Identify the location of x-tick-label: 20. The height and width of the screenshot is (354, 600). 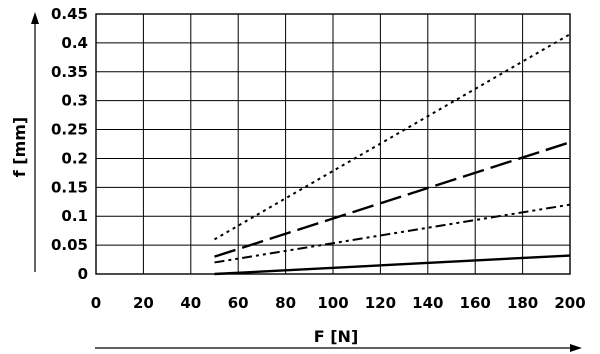
(143, 303).